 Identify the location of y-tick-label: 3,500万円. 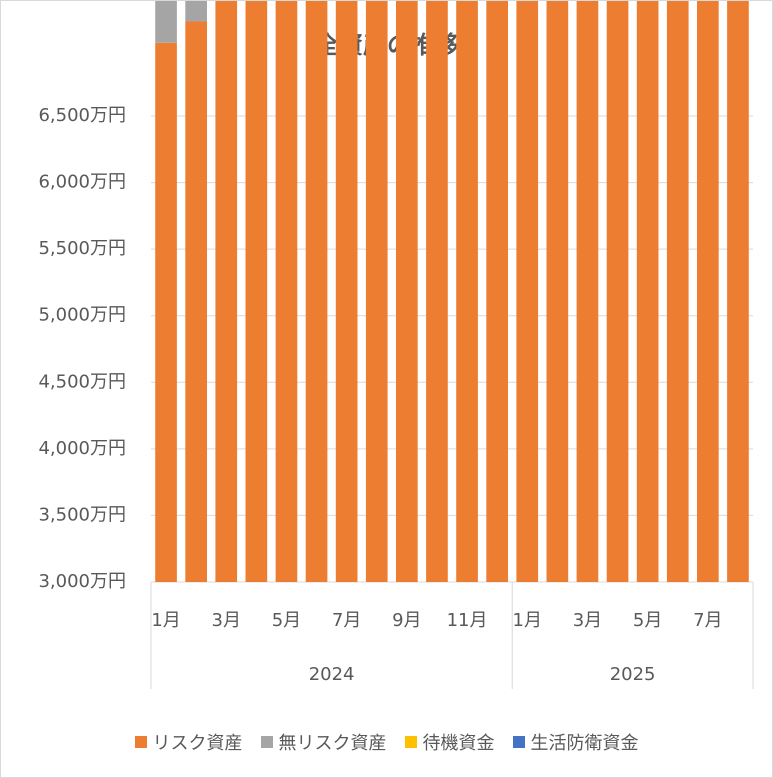
(82, 514).